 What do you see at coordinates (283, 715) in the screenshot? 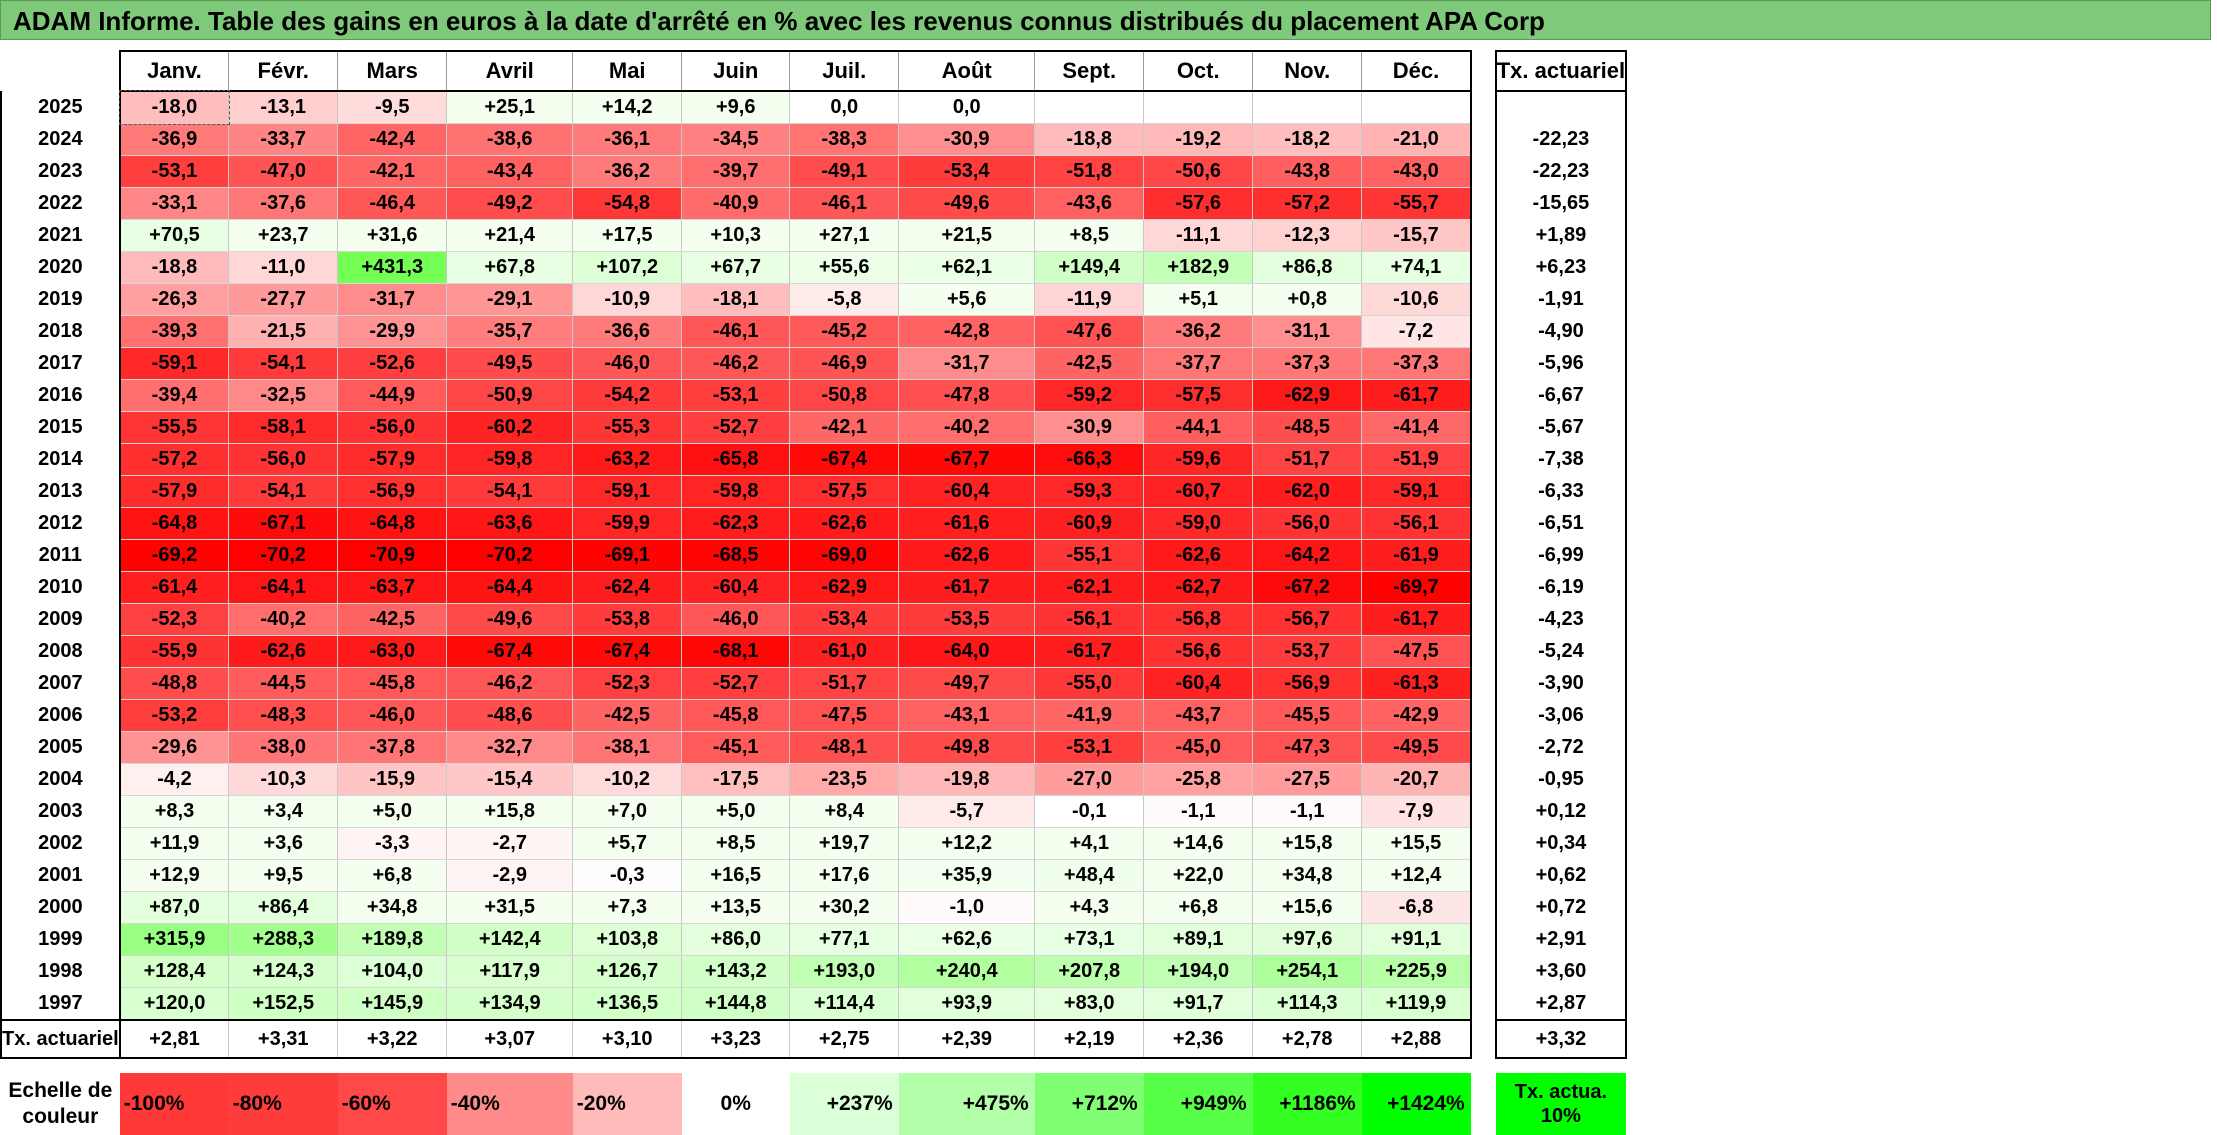
I see `gain-cell: -48,3` at bounding box center [283, 715].